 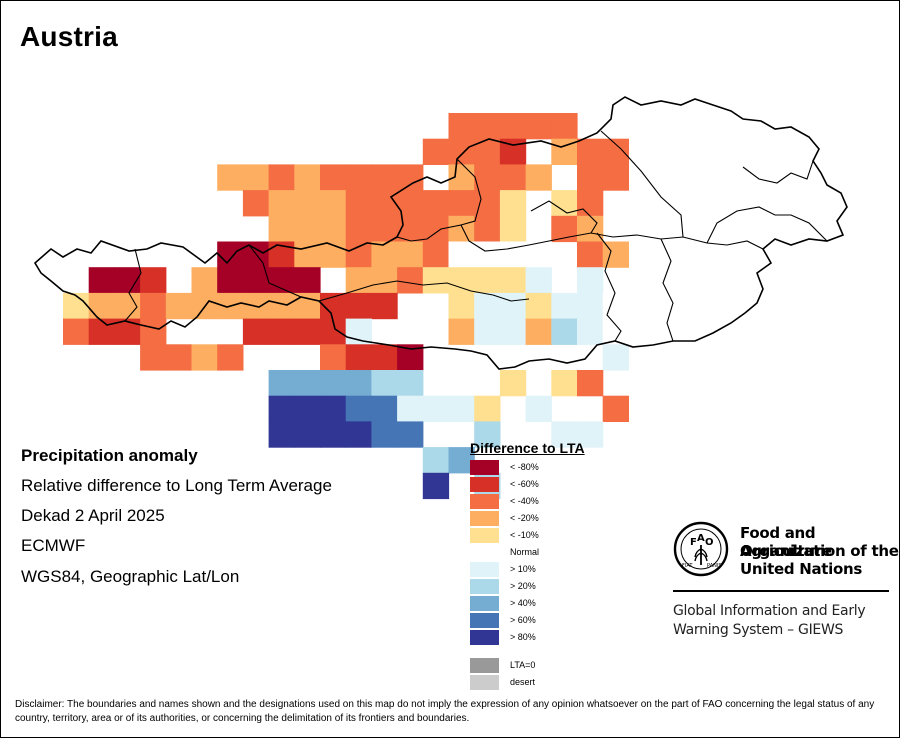 What do you see at coordinates (524, 467) in the screenshot?
I see `legend-label: < -80%` at bounding box center [524, 467].